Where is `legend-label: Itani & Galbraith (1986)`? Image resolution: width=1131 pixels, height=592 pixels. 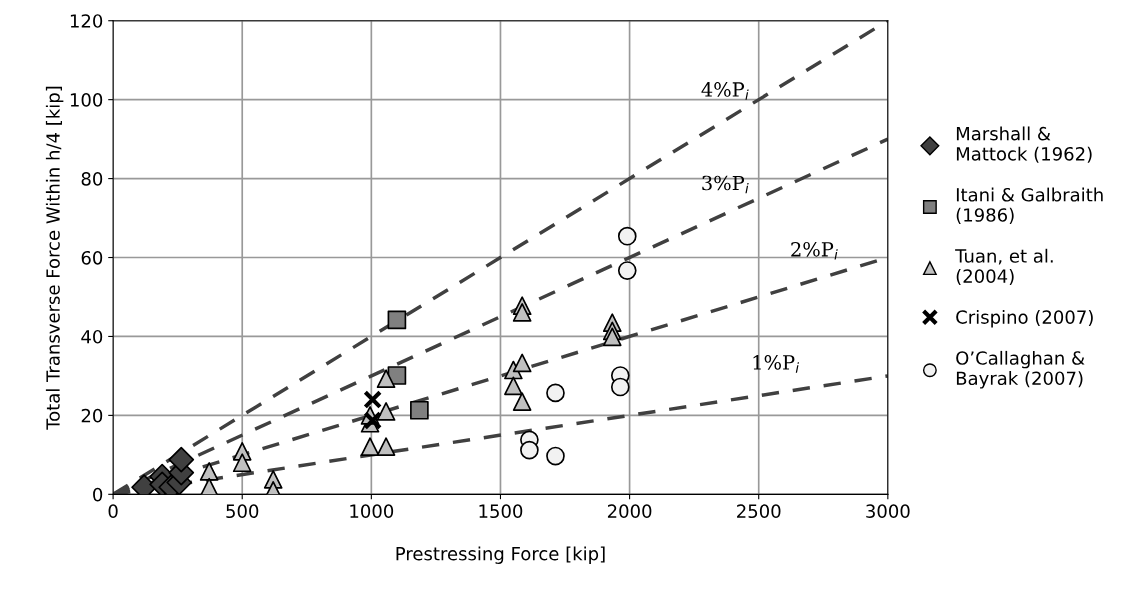
legend-label: Itani & Galbraith (1986) is located at coordinates (1029, 205).